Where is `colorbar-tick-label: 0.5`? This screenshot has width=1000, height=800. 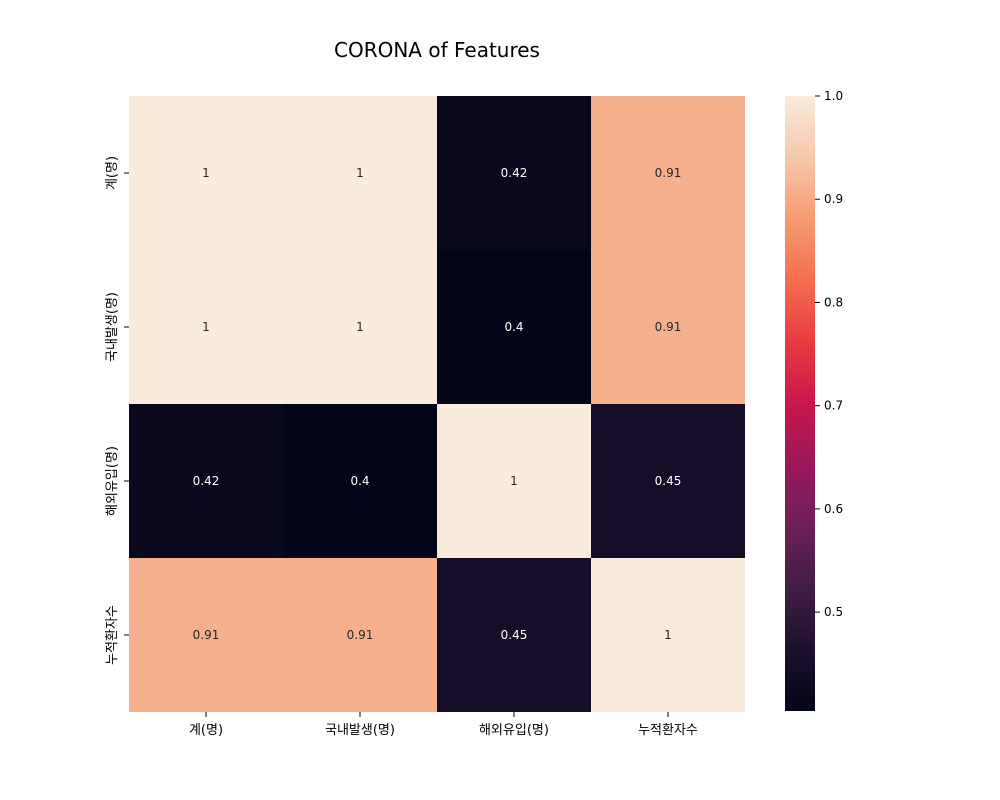 colorbar-tick-label: 0.5 is located at coordinates (833, 612).